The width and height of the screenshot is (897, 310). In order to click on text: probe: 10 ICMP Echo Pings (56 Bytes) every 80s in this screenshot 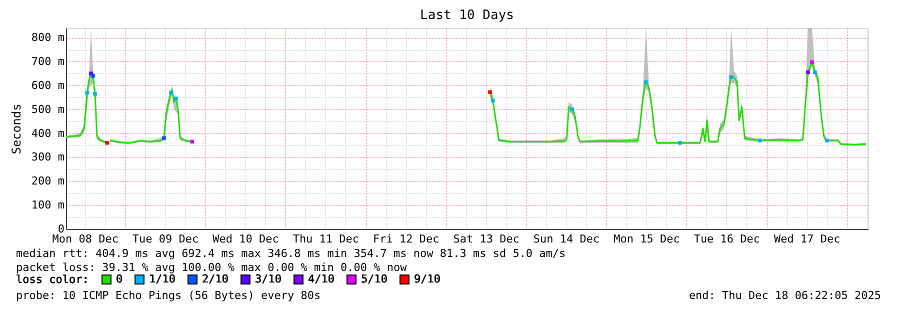, I will do `click(168, 295)`.